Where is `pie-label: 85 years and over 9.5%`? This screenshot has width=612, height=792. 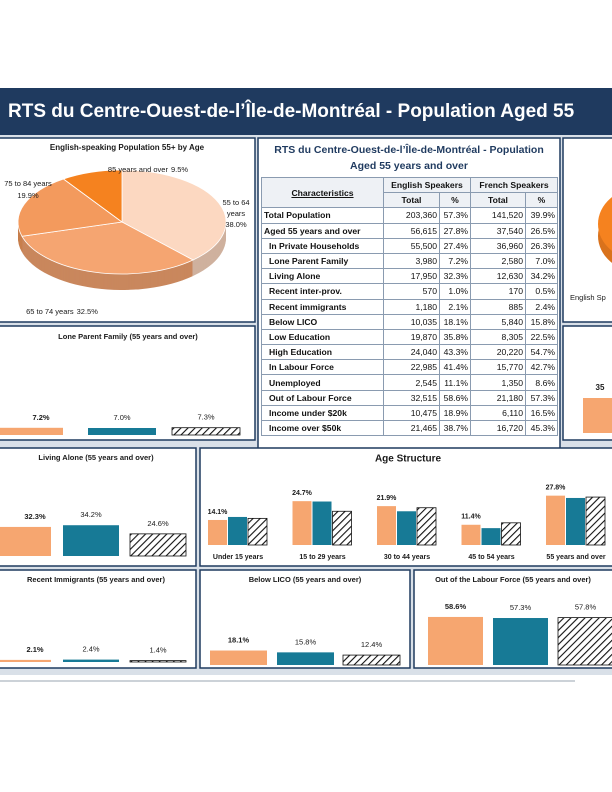
pie-label: 85 years and over 9.5% is located at coordinates (148, 169).